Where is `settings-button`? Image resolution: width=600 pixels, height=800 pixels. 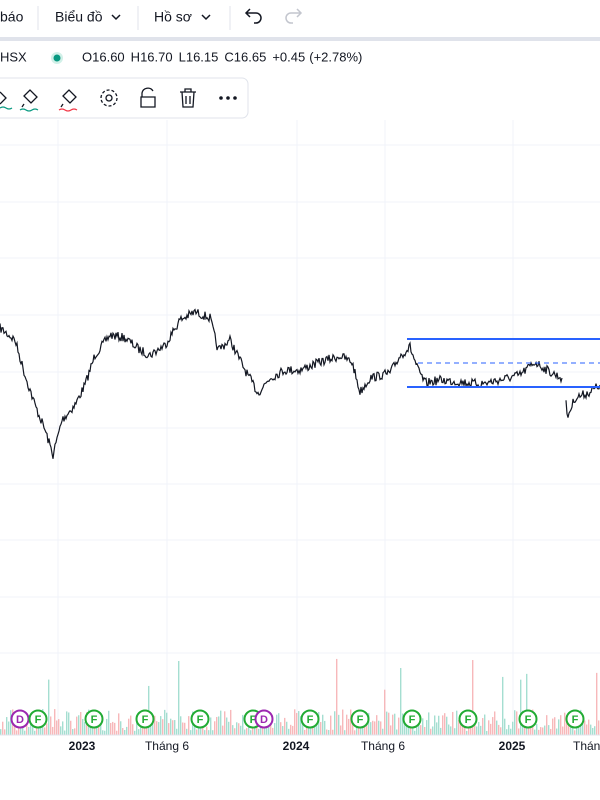 settings-button is located at coordinates (109, 98).